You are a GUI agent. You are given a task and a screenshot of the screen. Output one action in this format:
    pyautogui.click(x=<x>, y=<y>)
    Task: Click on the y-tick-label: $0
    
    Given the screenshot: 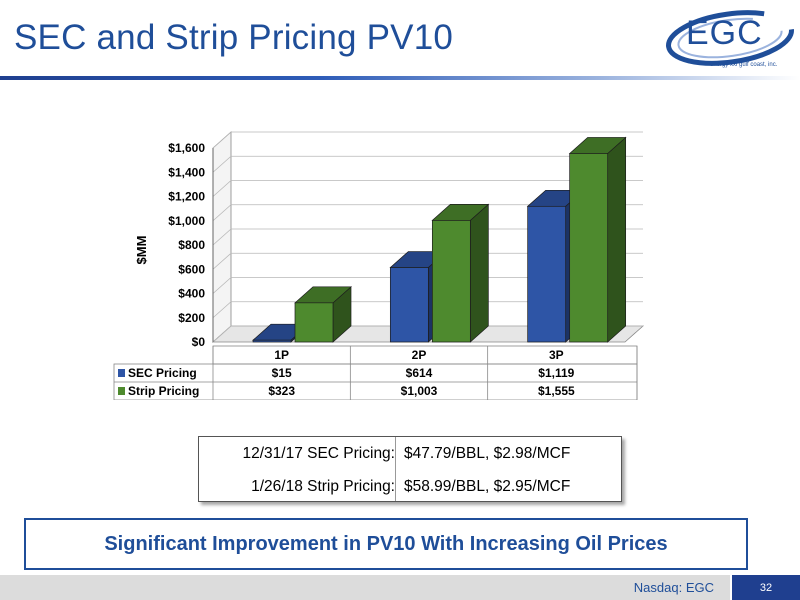 What is the action you would take?
    pyautogui.click(x=199, y=342)
    